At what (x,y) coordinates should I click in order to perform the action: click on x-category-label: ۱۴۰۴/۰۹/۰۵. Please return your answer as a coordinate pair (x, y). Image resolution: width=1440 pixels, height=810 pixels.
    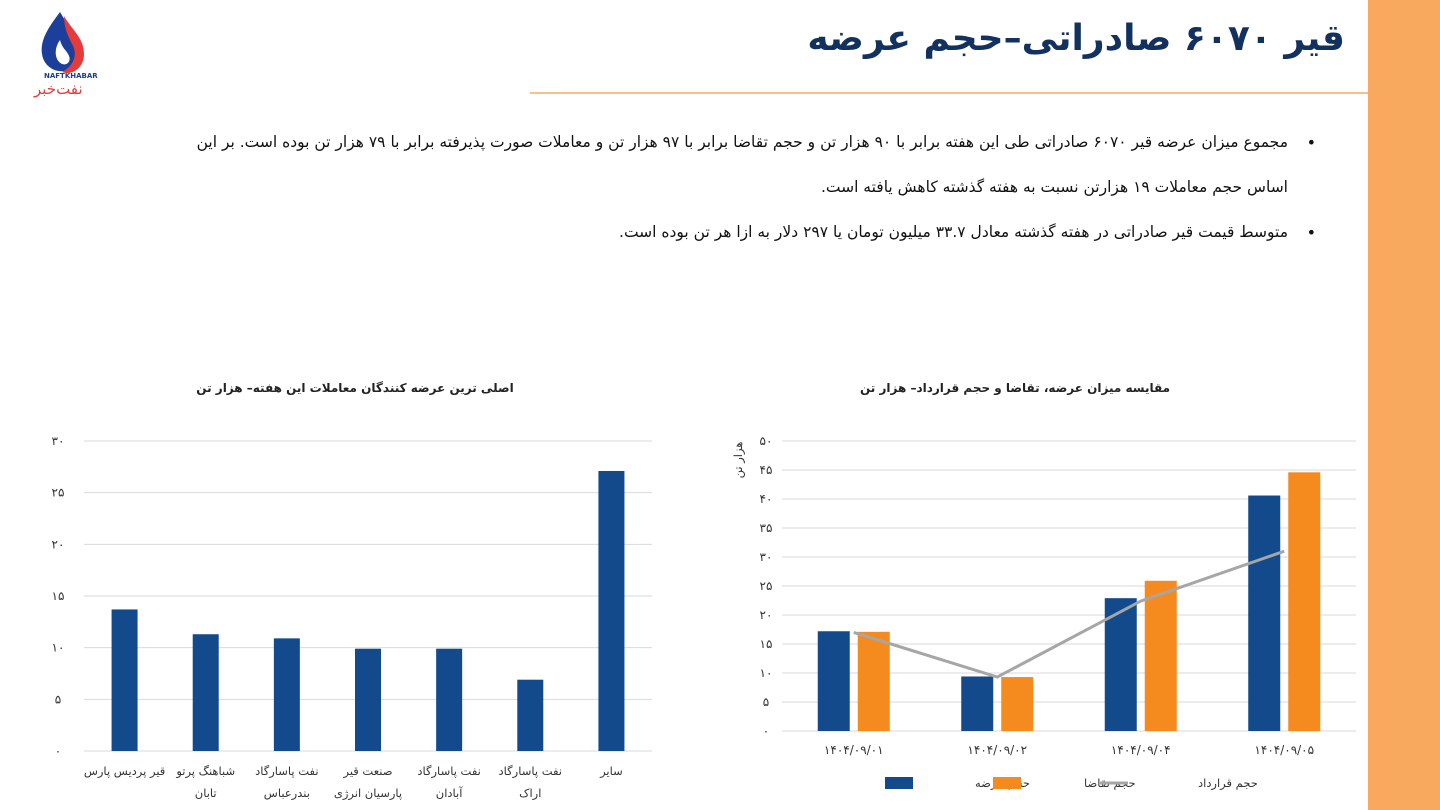
    Looking at the image, I should click on (1284, 750).